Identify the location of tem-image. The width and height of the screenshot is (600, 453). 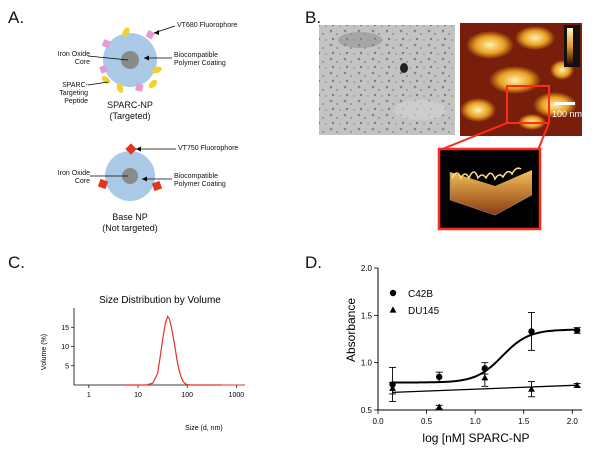
(387, 80).